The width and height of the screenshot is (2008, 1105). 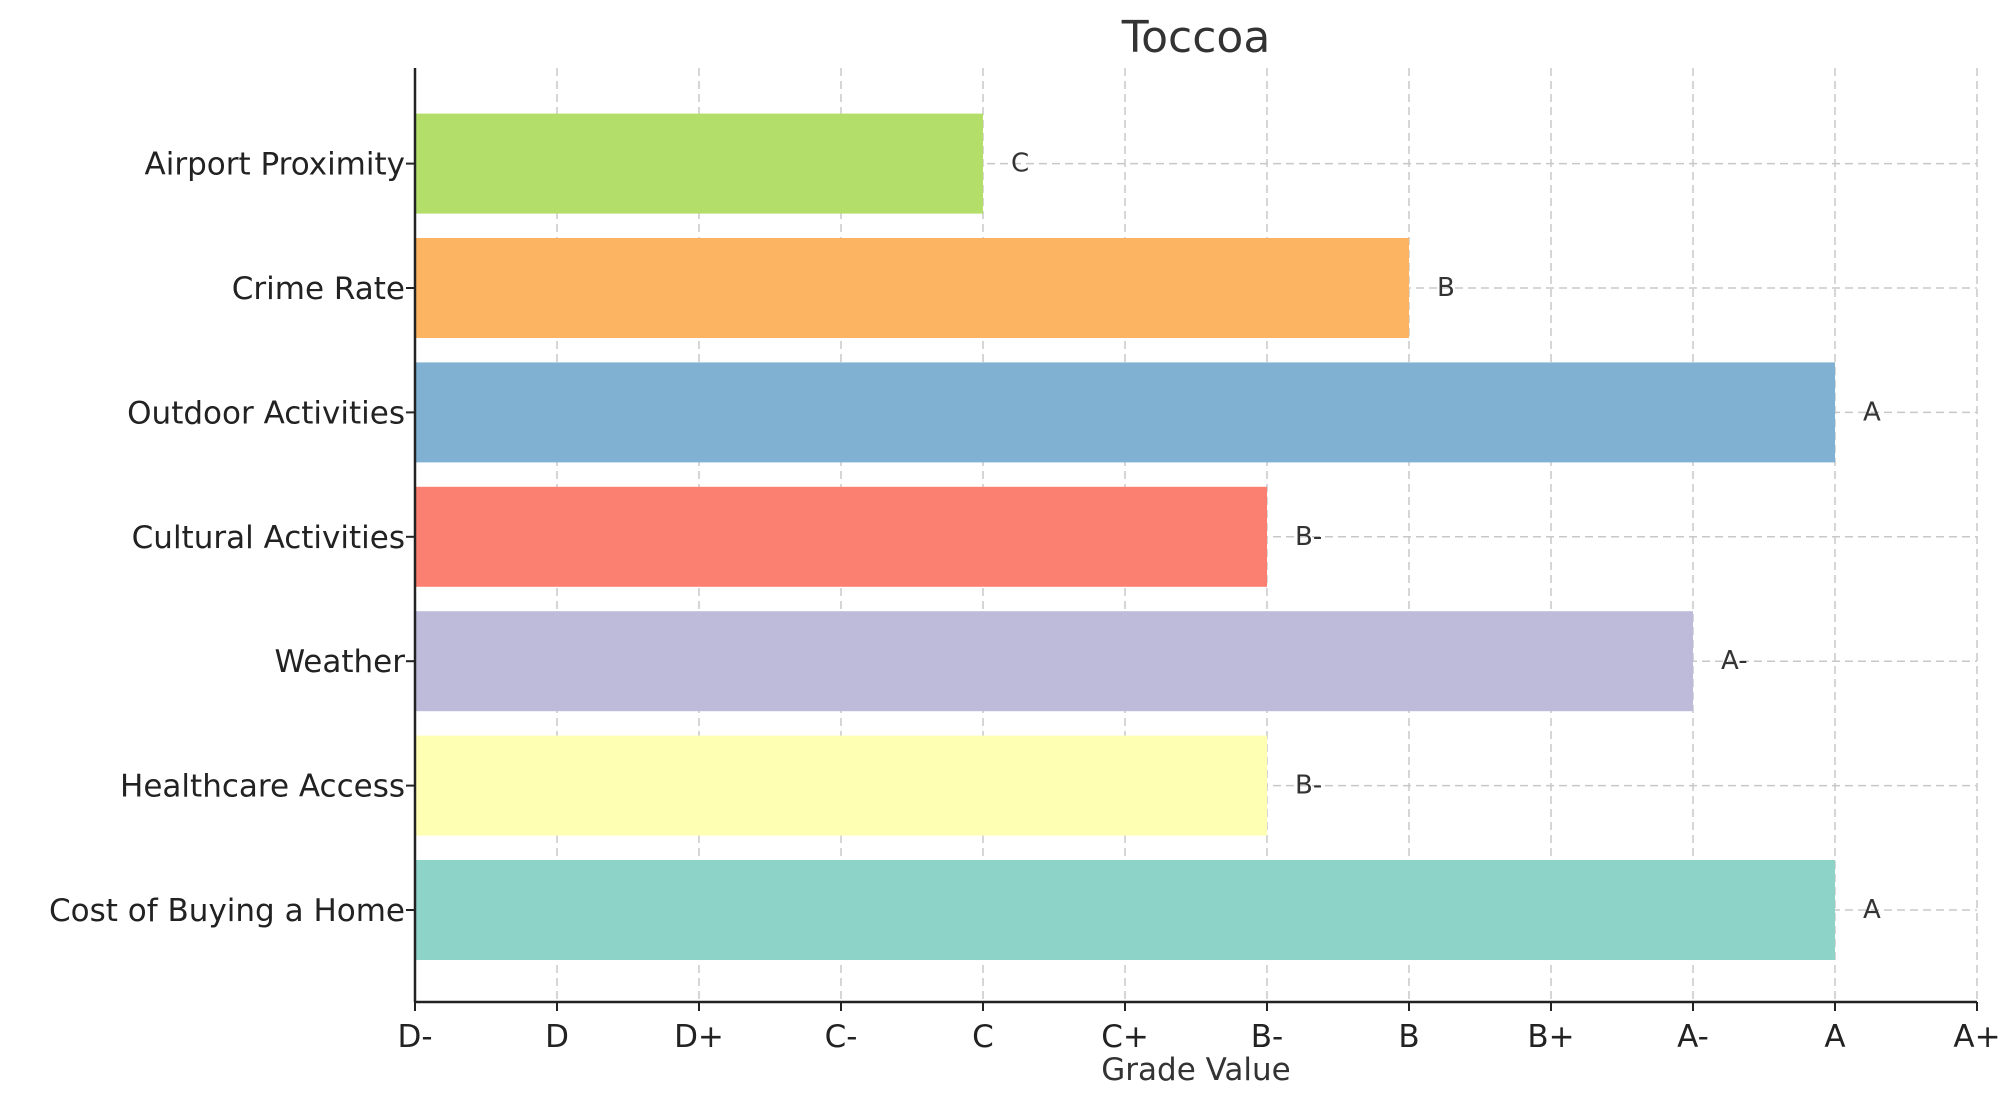 I want to click on x-tick-label: D+, so click(x=699, y=1037).